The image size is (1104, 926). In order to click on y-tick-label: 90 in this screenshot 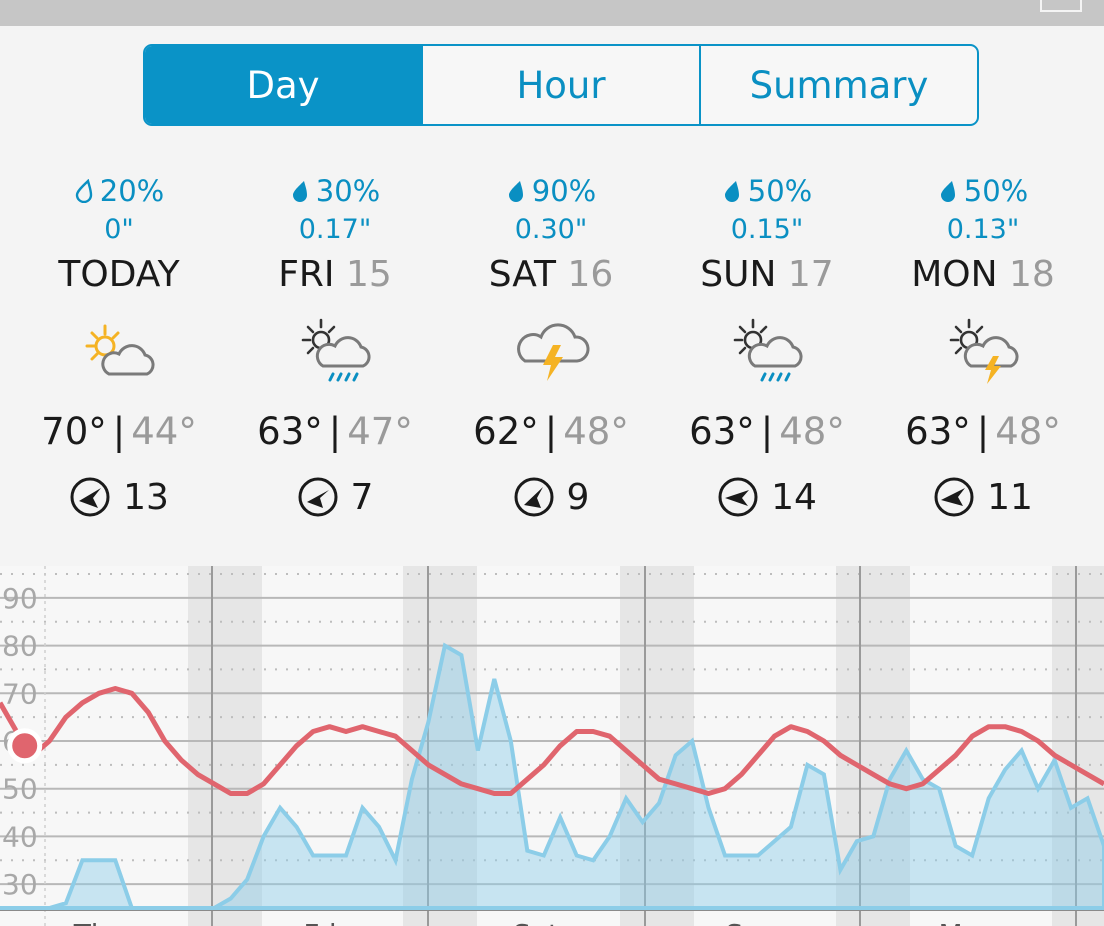, I will do `click(20, 598)`.